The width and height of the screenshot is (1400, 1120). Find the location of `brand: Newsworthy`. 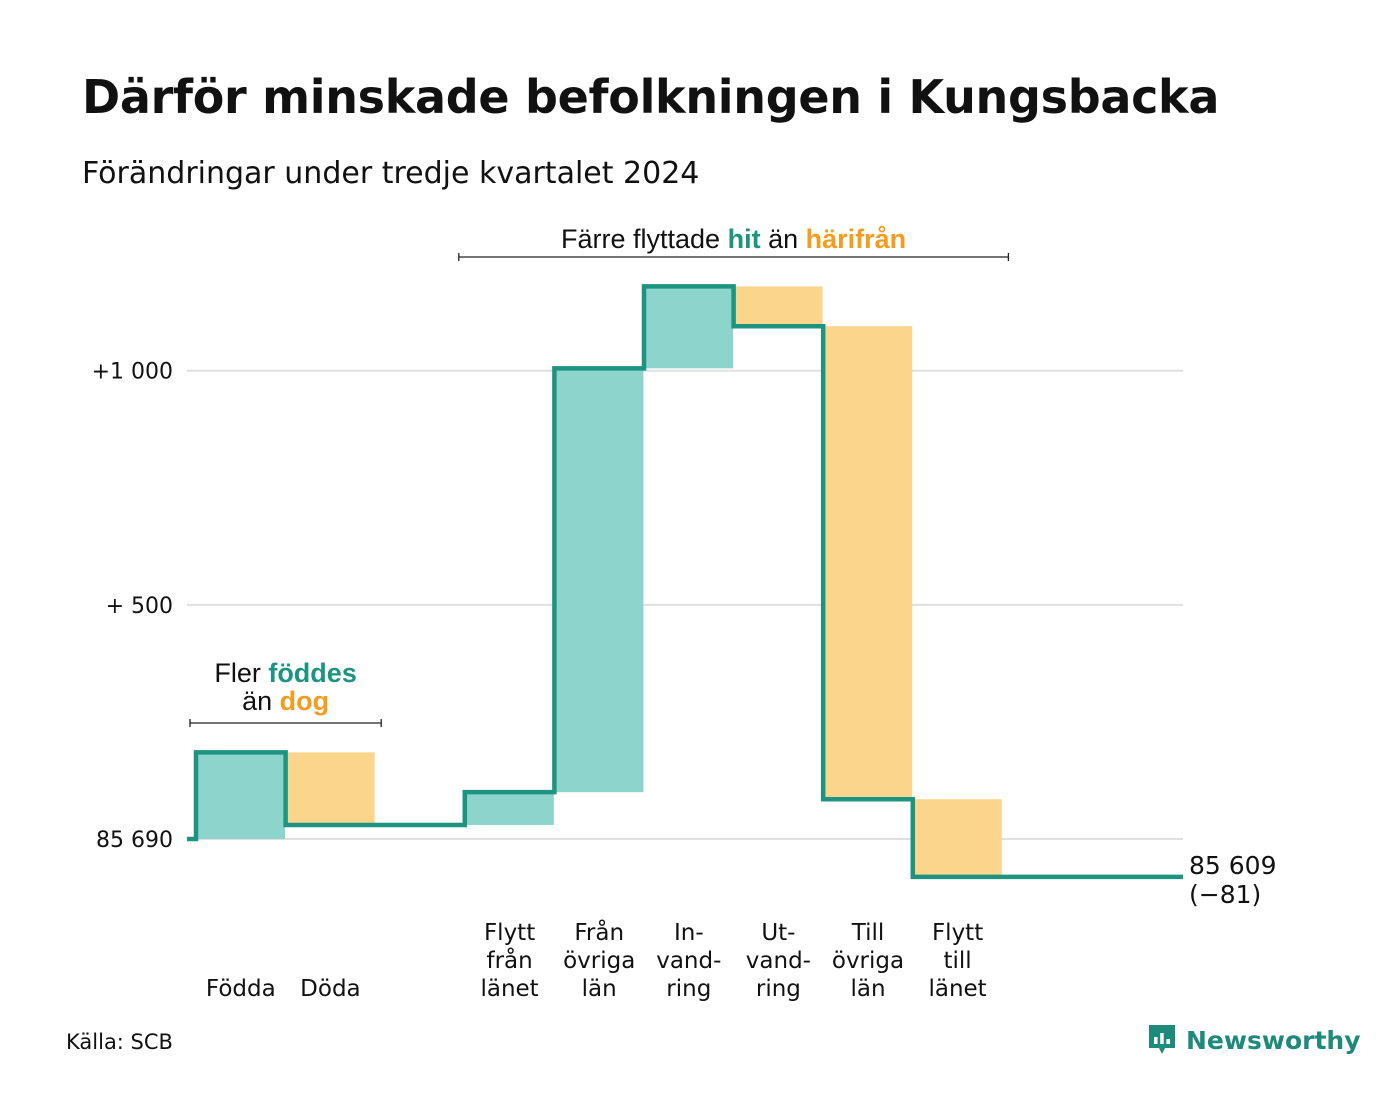

brand: Newsworthy is located at coordinates (1253, 1040).